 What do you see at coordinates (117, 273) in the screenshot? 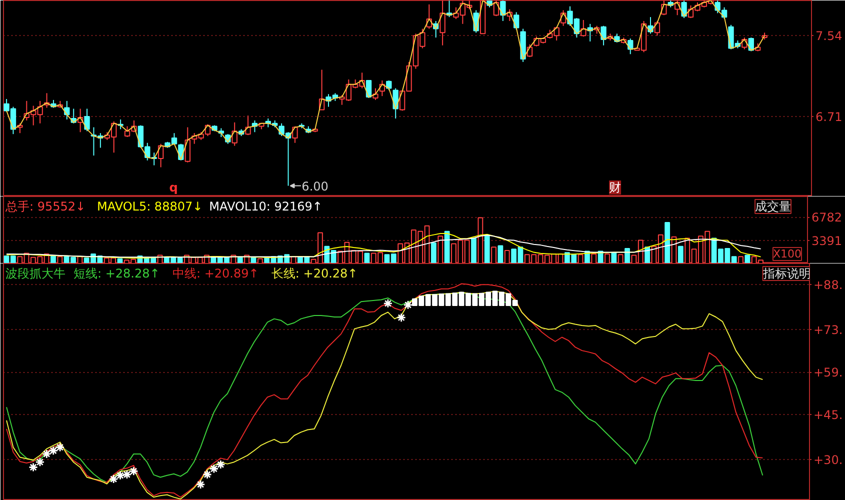
I see `text: 短线: +28.28↑` at bounding box center [117, 273].